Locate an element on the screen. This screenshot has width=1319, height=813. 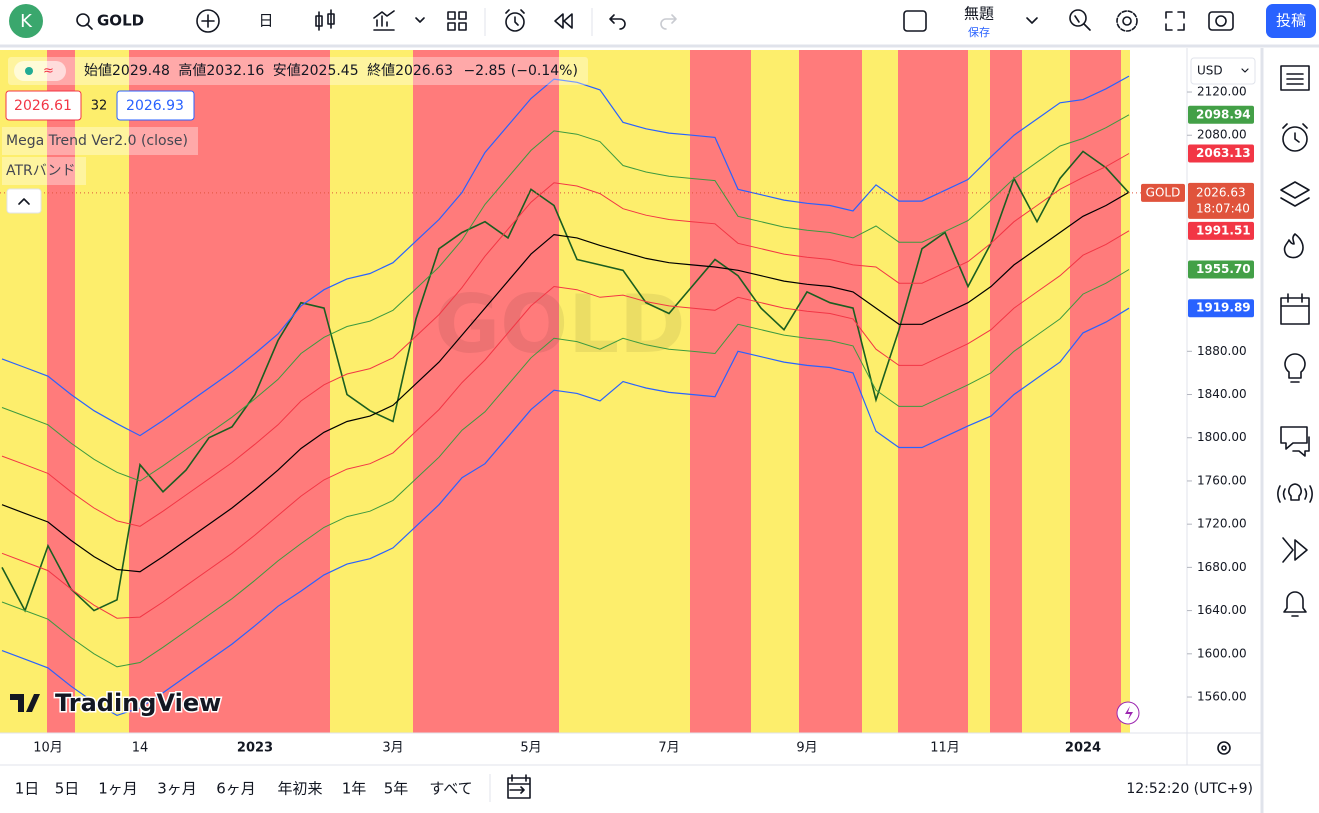
y-tick-label: 1680.00 is located at coordinates (1222, 567).